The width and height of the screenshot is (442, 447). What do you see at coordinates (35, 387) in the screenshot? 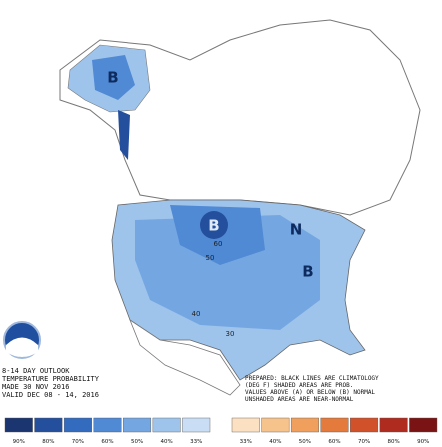
I see `outlook-line: MADE 30 NOV 2016` at bounding box center [35, 387].